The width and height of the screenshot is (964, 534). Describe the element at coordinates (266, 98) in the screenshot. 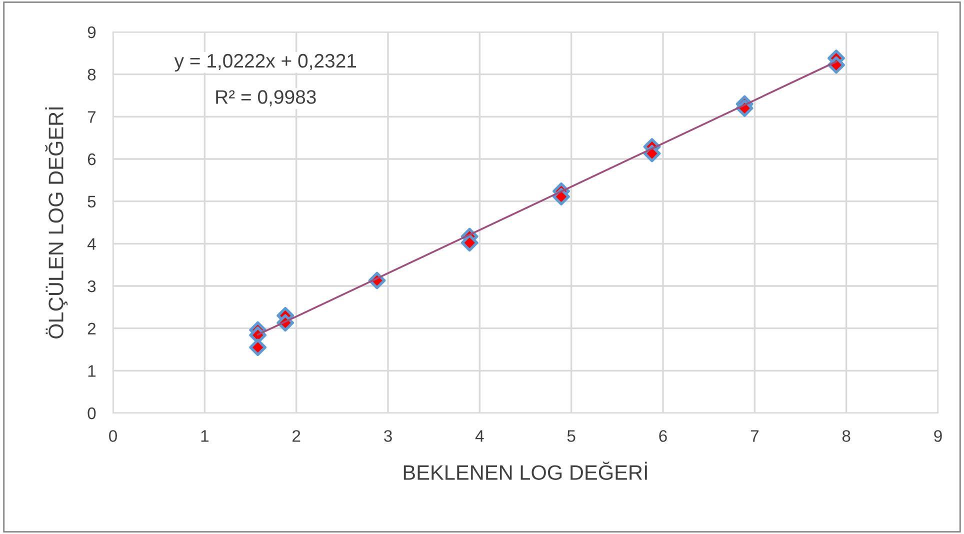

I see `annotation: R² = 0,9983` at that location.